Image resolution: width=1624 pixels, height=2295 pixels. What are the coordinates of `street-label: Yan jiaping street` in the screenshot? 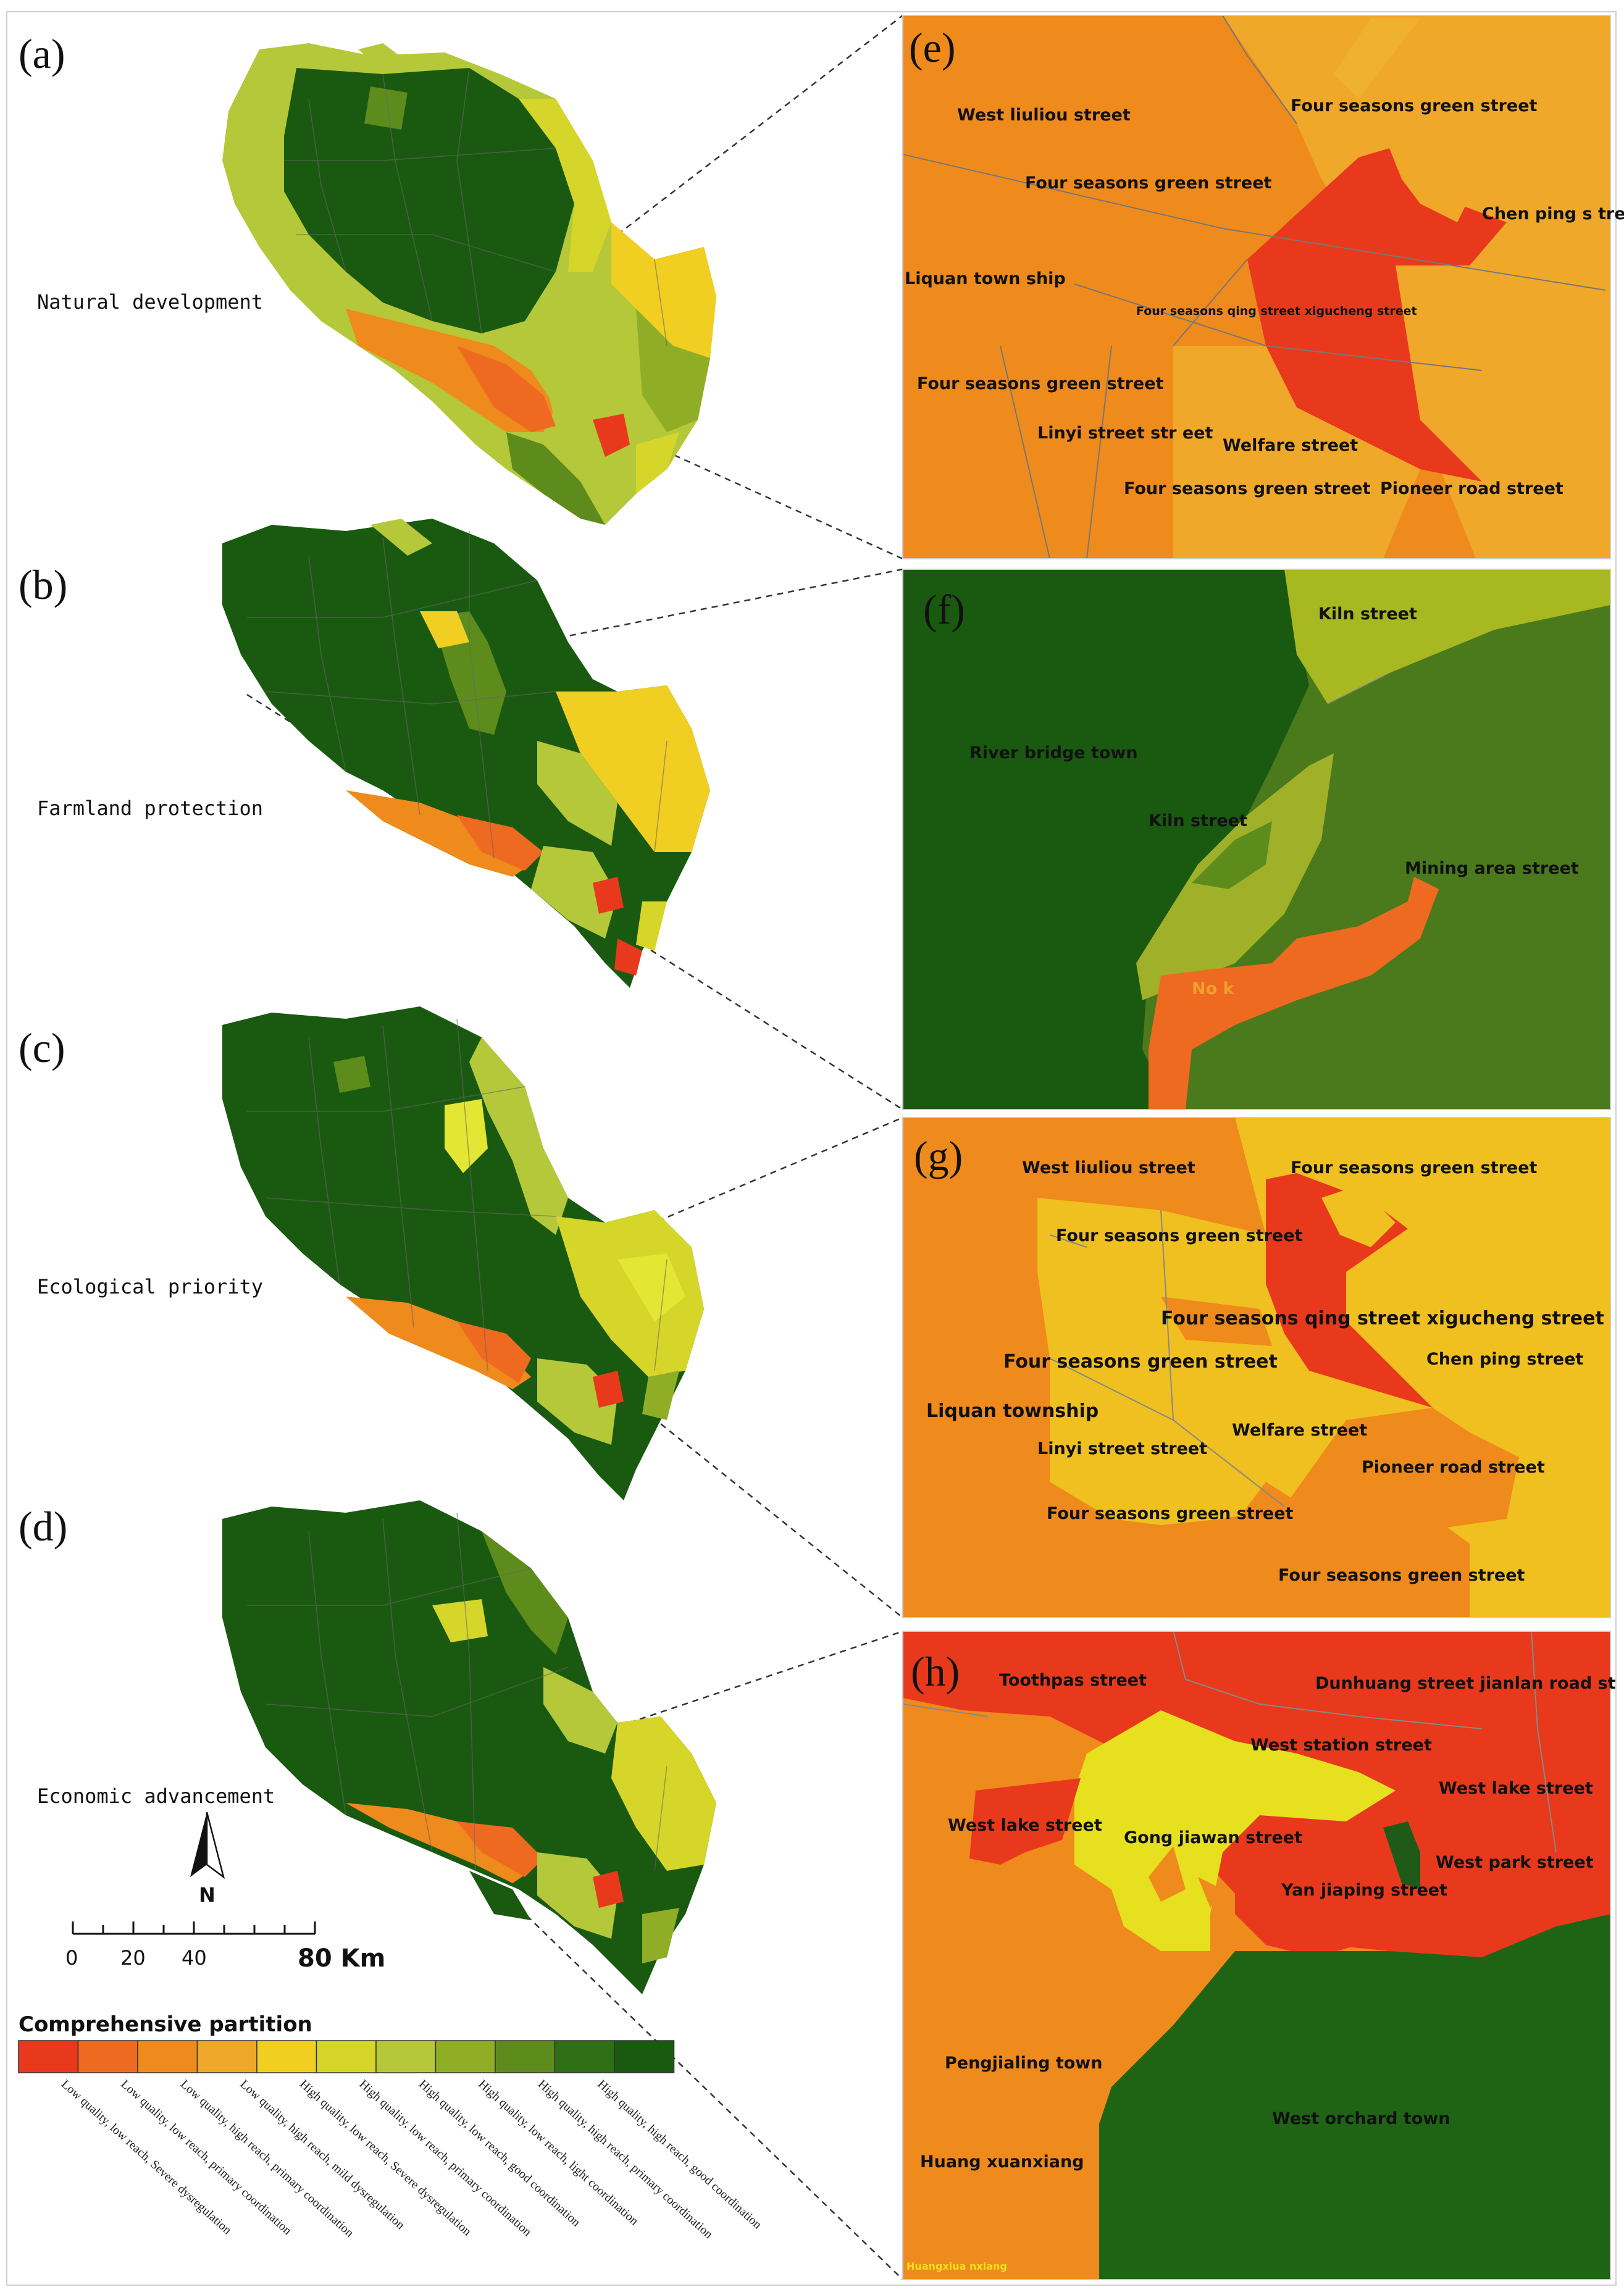 It's located at (1364, 1890).